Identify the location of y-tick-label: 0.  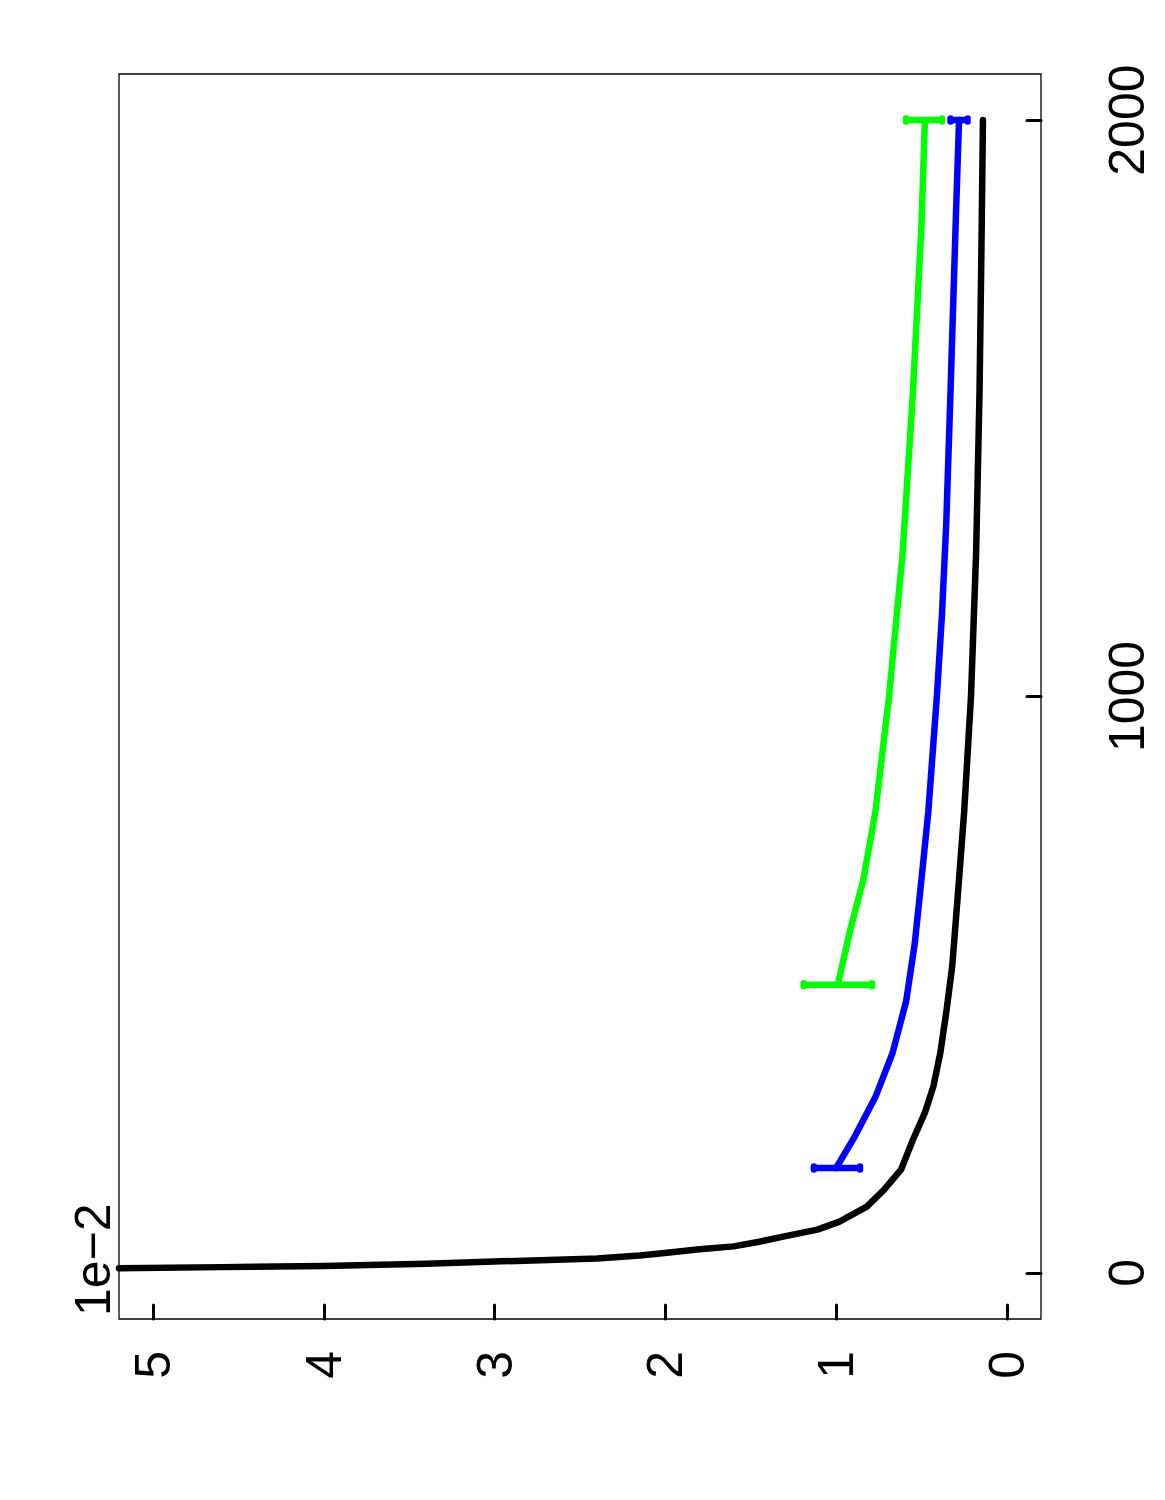
(1127, 1272).